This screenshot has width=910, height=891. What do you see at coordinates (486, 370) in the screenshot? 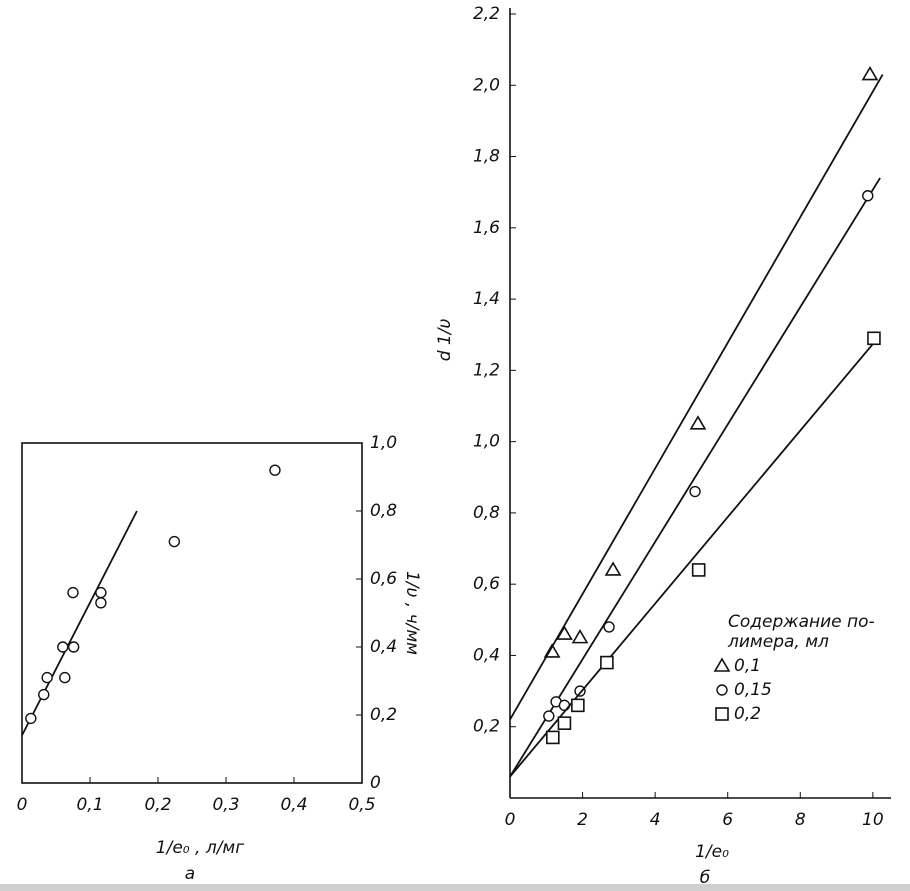
I see `y-tick-label: 1,2` at bounding box center [486, 370].